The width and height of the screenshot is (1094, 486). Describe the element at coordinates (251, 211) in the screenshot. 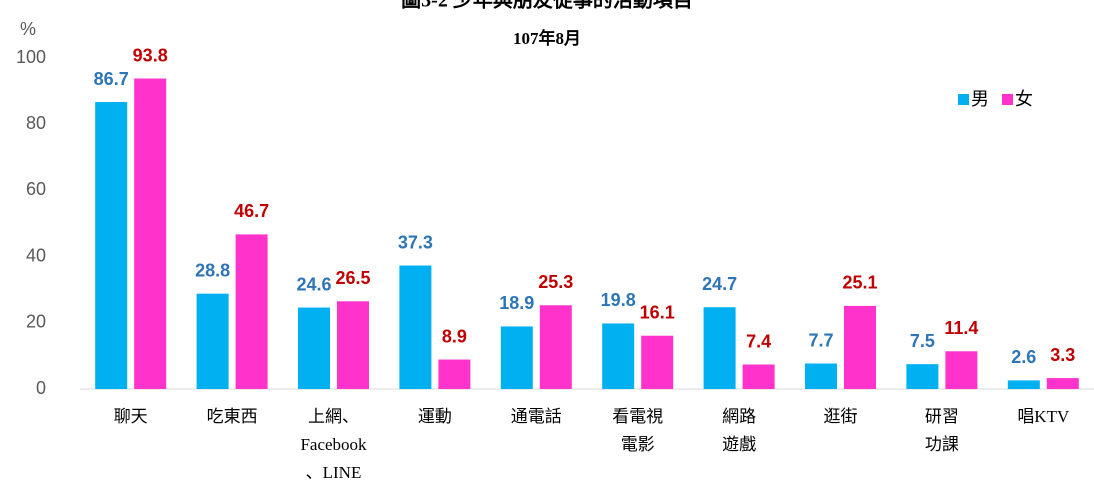

I see `value-label: 46.7` at that location.